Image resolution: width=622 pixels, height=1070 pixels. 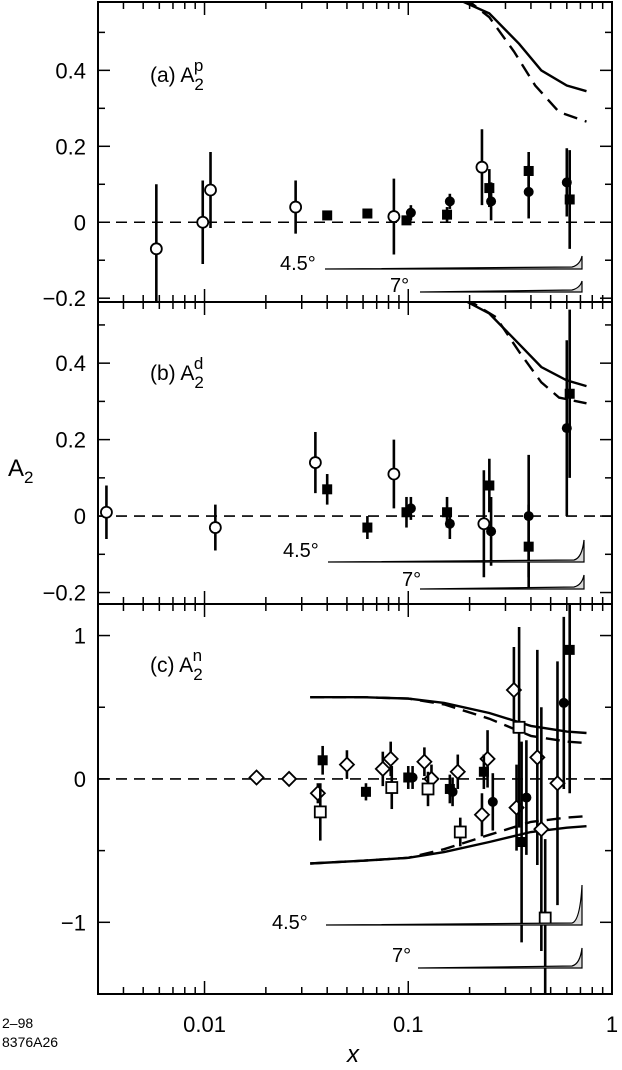 I want to click on panel-label: (a) A2p, so click(x=177, y=75).